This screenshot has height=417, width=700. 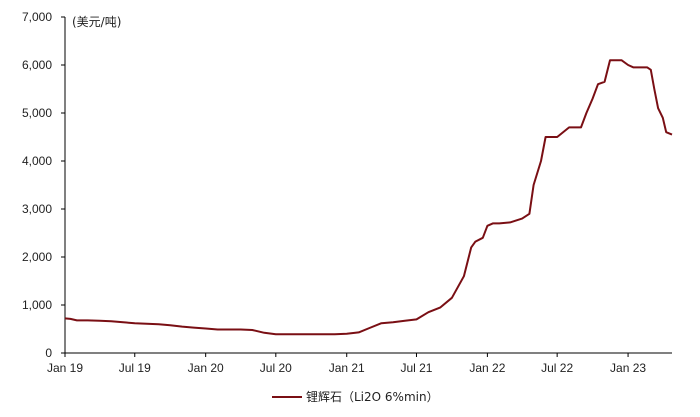 I want to click on legend: 锂辉石（Li2O 6%min）, so click(x=355, y=396).